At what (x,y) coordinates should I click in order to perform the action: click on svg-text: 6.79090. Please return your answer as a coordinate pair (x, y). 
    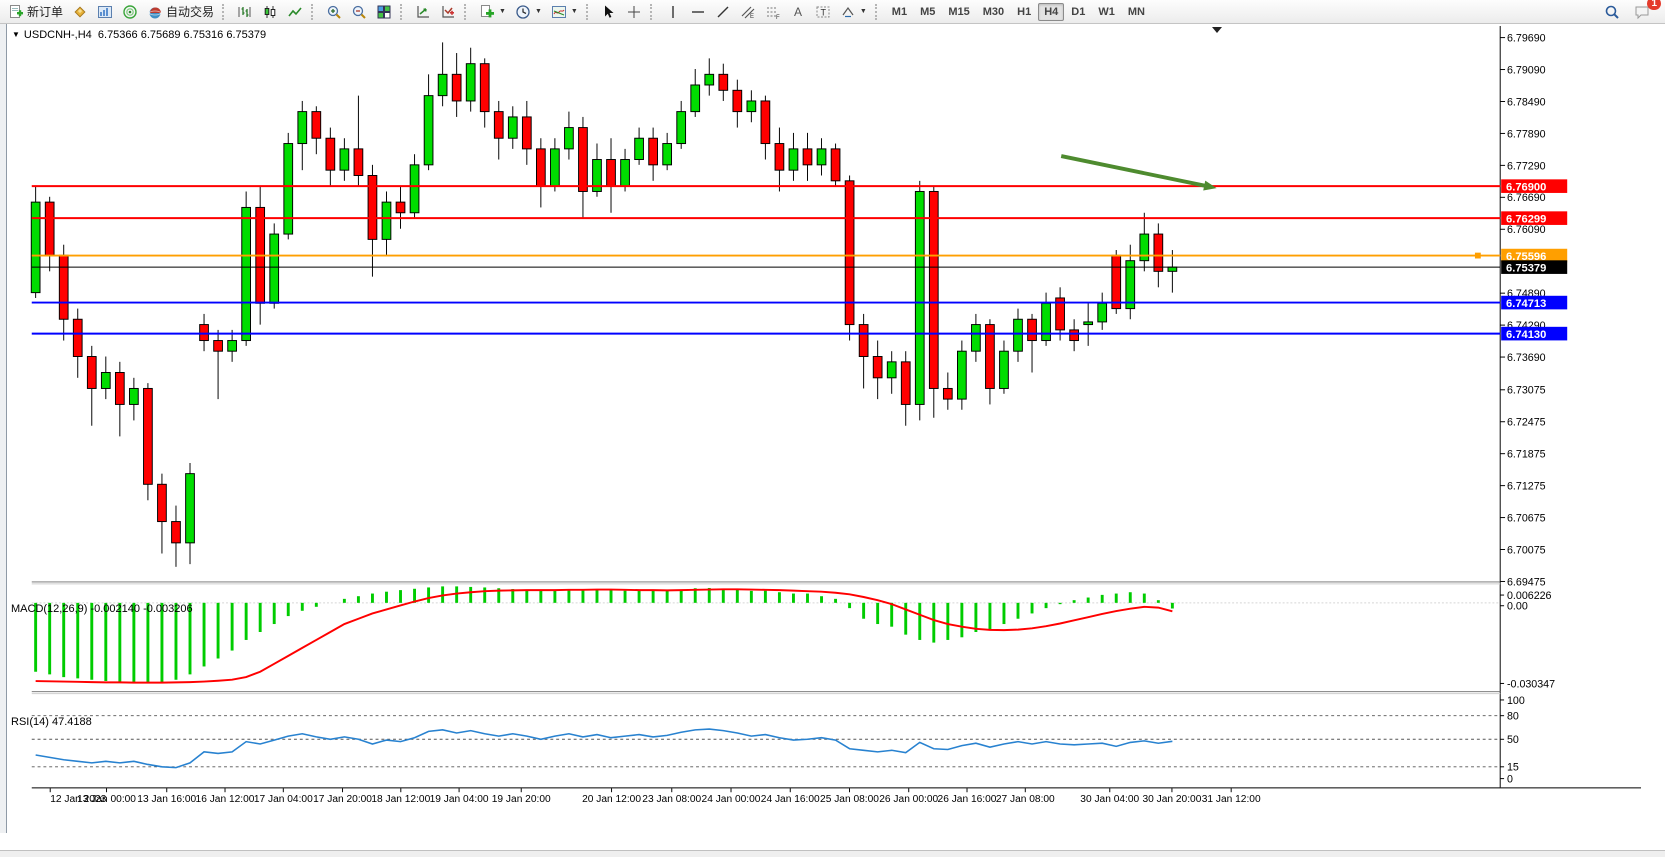
    Looking at the image, I should click on (1526, 70).